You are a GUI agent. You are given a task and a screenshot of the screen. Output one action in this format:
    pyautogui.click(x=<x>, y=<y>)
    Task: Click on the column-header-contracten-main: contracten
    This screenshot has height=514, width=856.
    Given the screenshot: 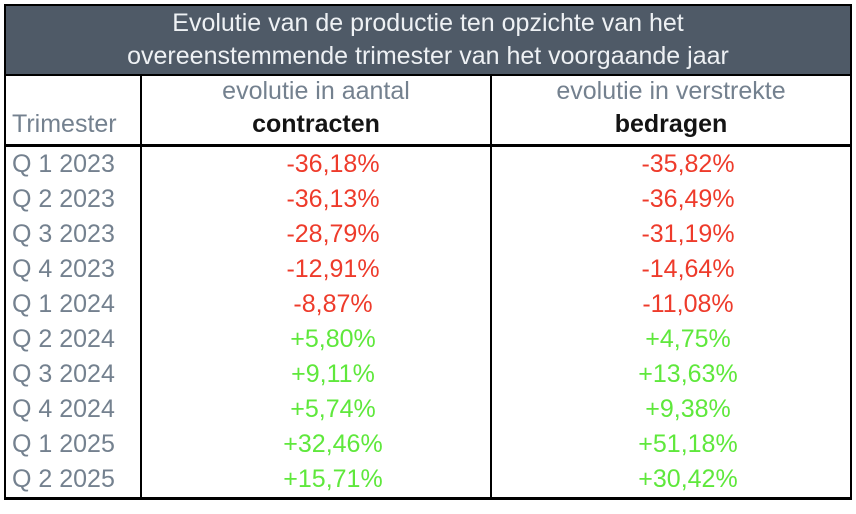 What is the action you would take?
    pyautogui.click(x=316, y=124)
    